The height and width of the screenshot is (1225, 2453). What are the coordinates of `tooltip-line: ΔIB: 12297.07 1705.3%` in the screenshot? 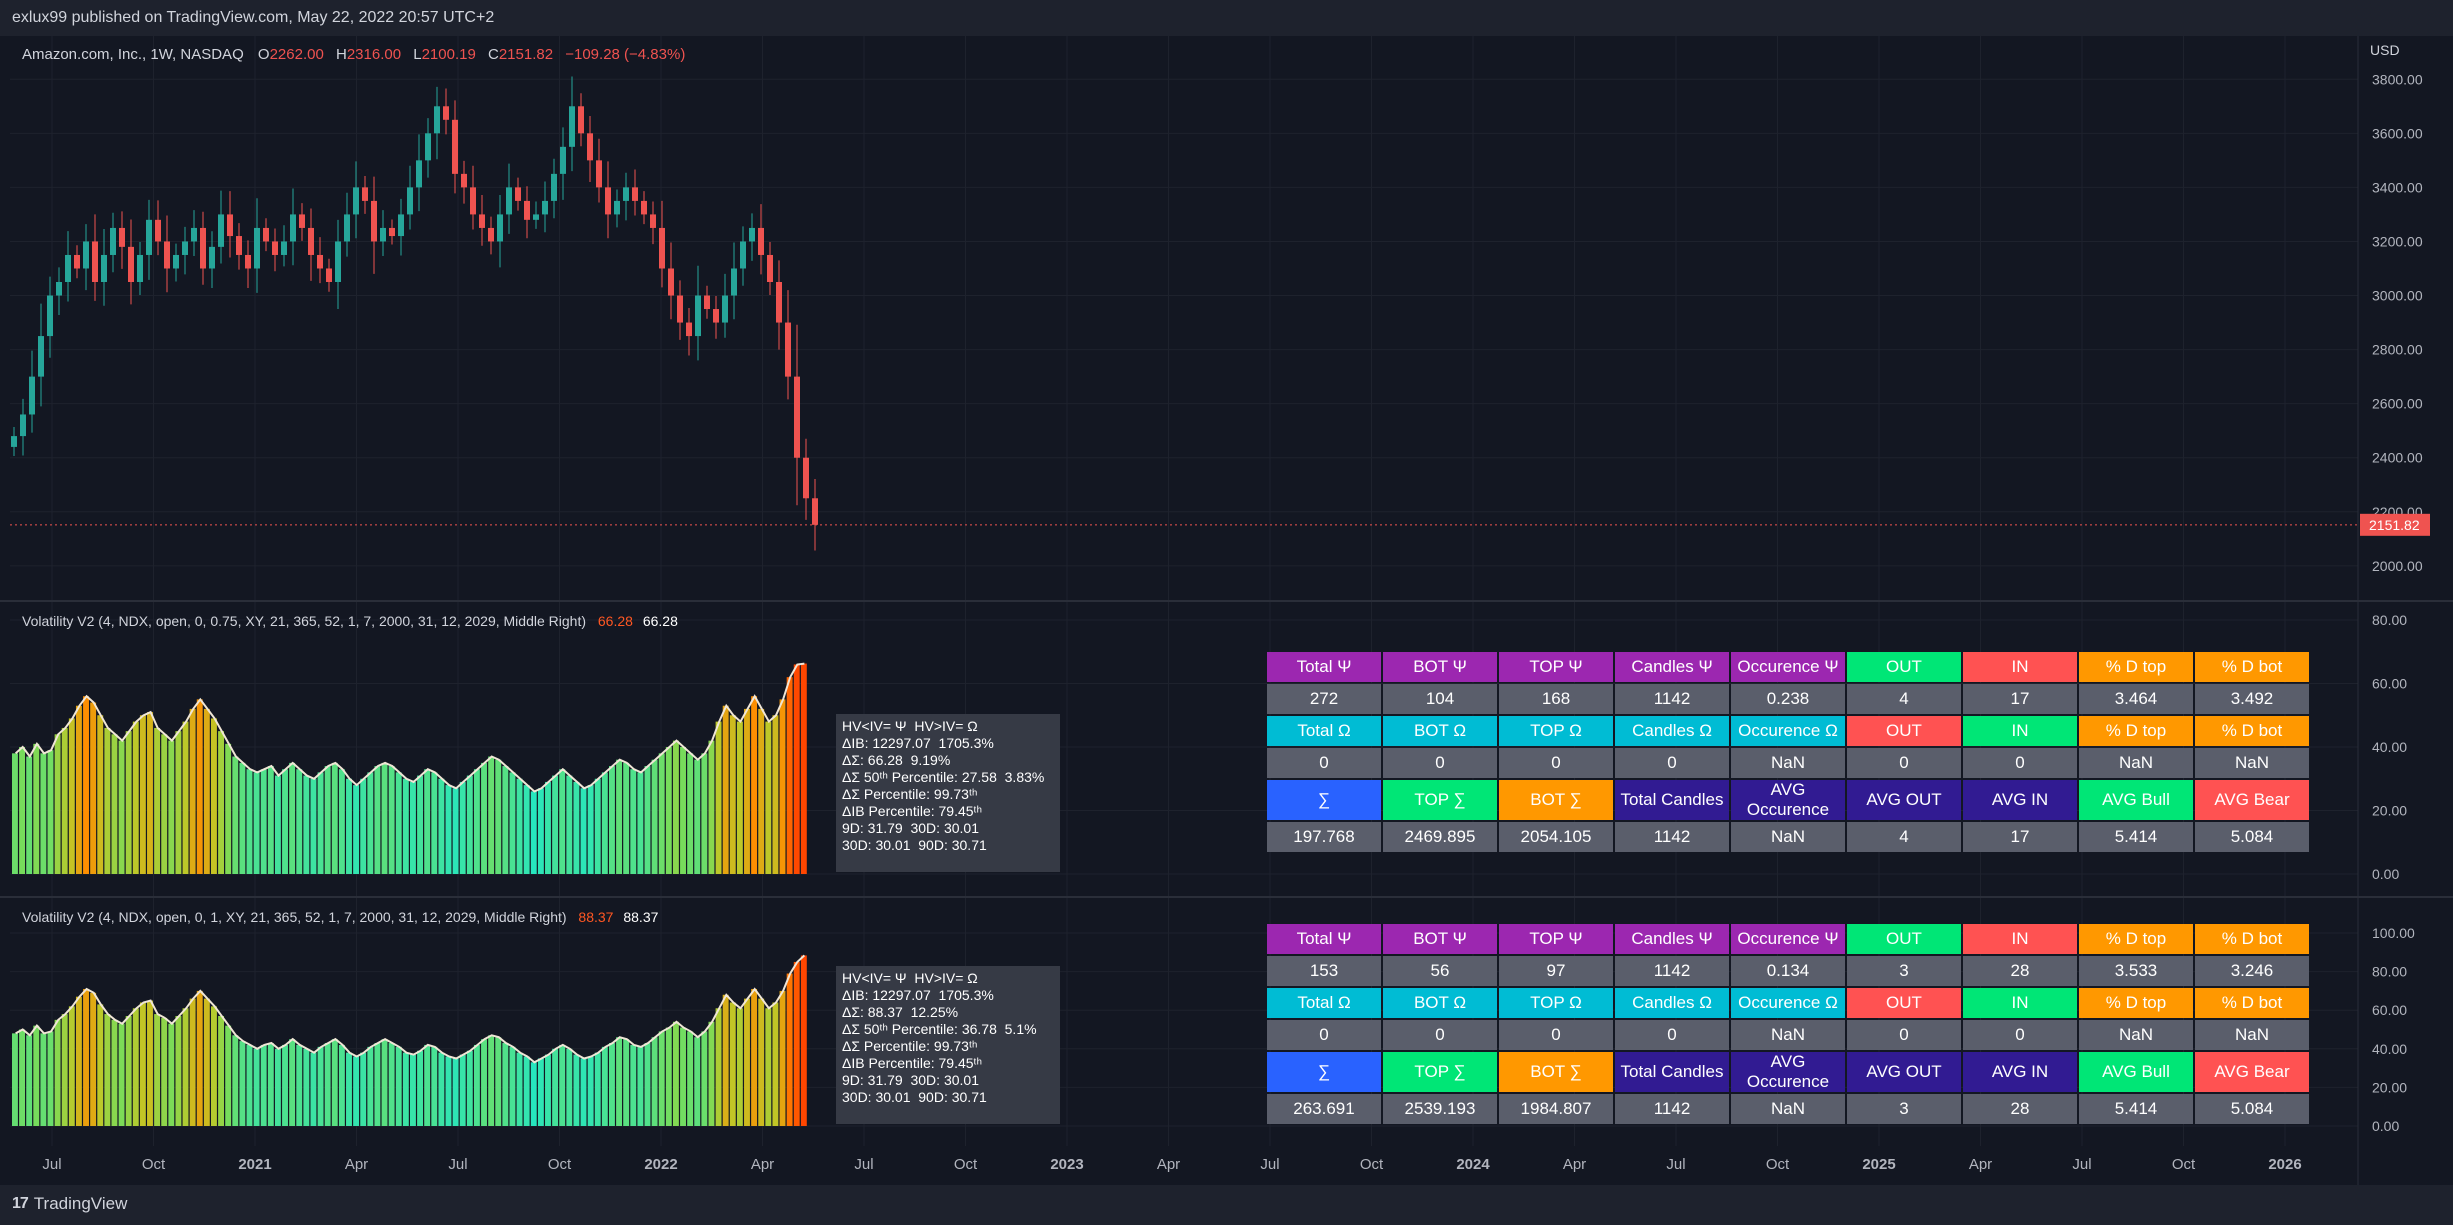 It's located at (918, 995).